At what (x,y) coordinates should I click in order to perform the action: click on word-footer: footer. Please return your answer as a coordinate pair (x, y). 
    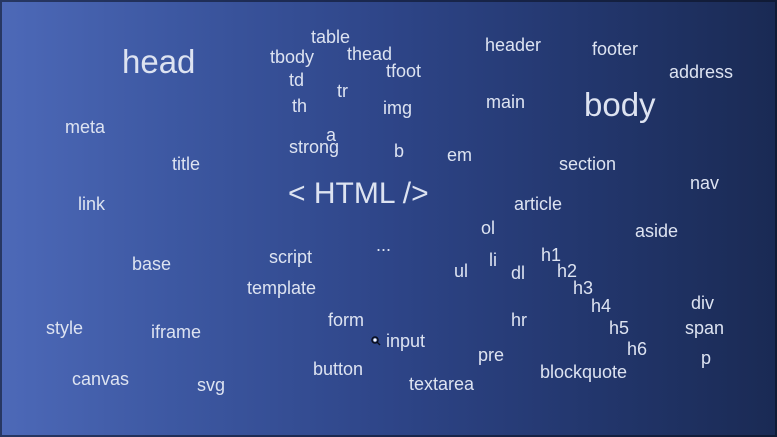
    Looking at the image, I should click on (615, 49).